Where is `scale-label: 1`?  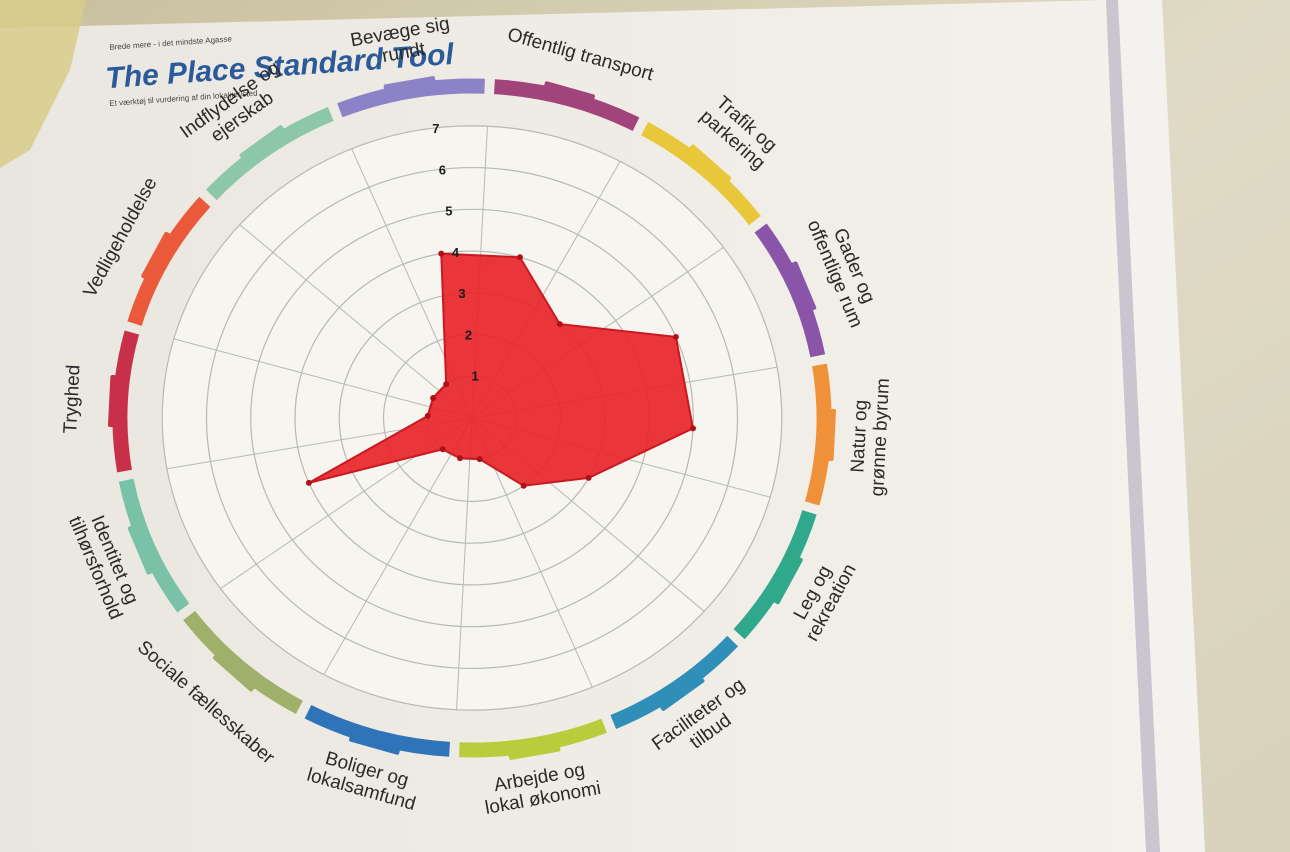
scale-label: 1 is located at coordinates (474, 376).